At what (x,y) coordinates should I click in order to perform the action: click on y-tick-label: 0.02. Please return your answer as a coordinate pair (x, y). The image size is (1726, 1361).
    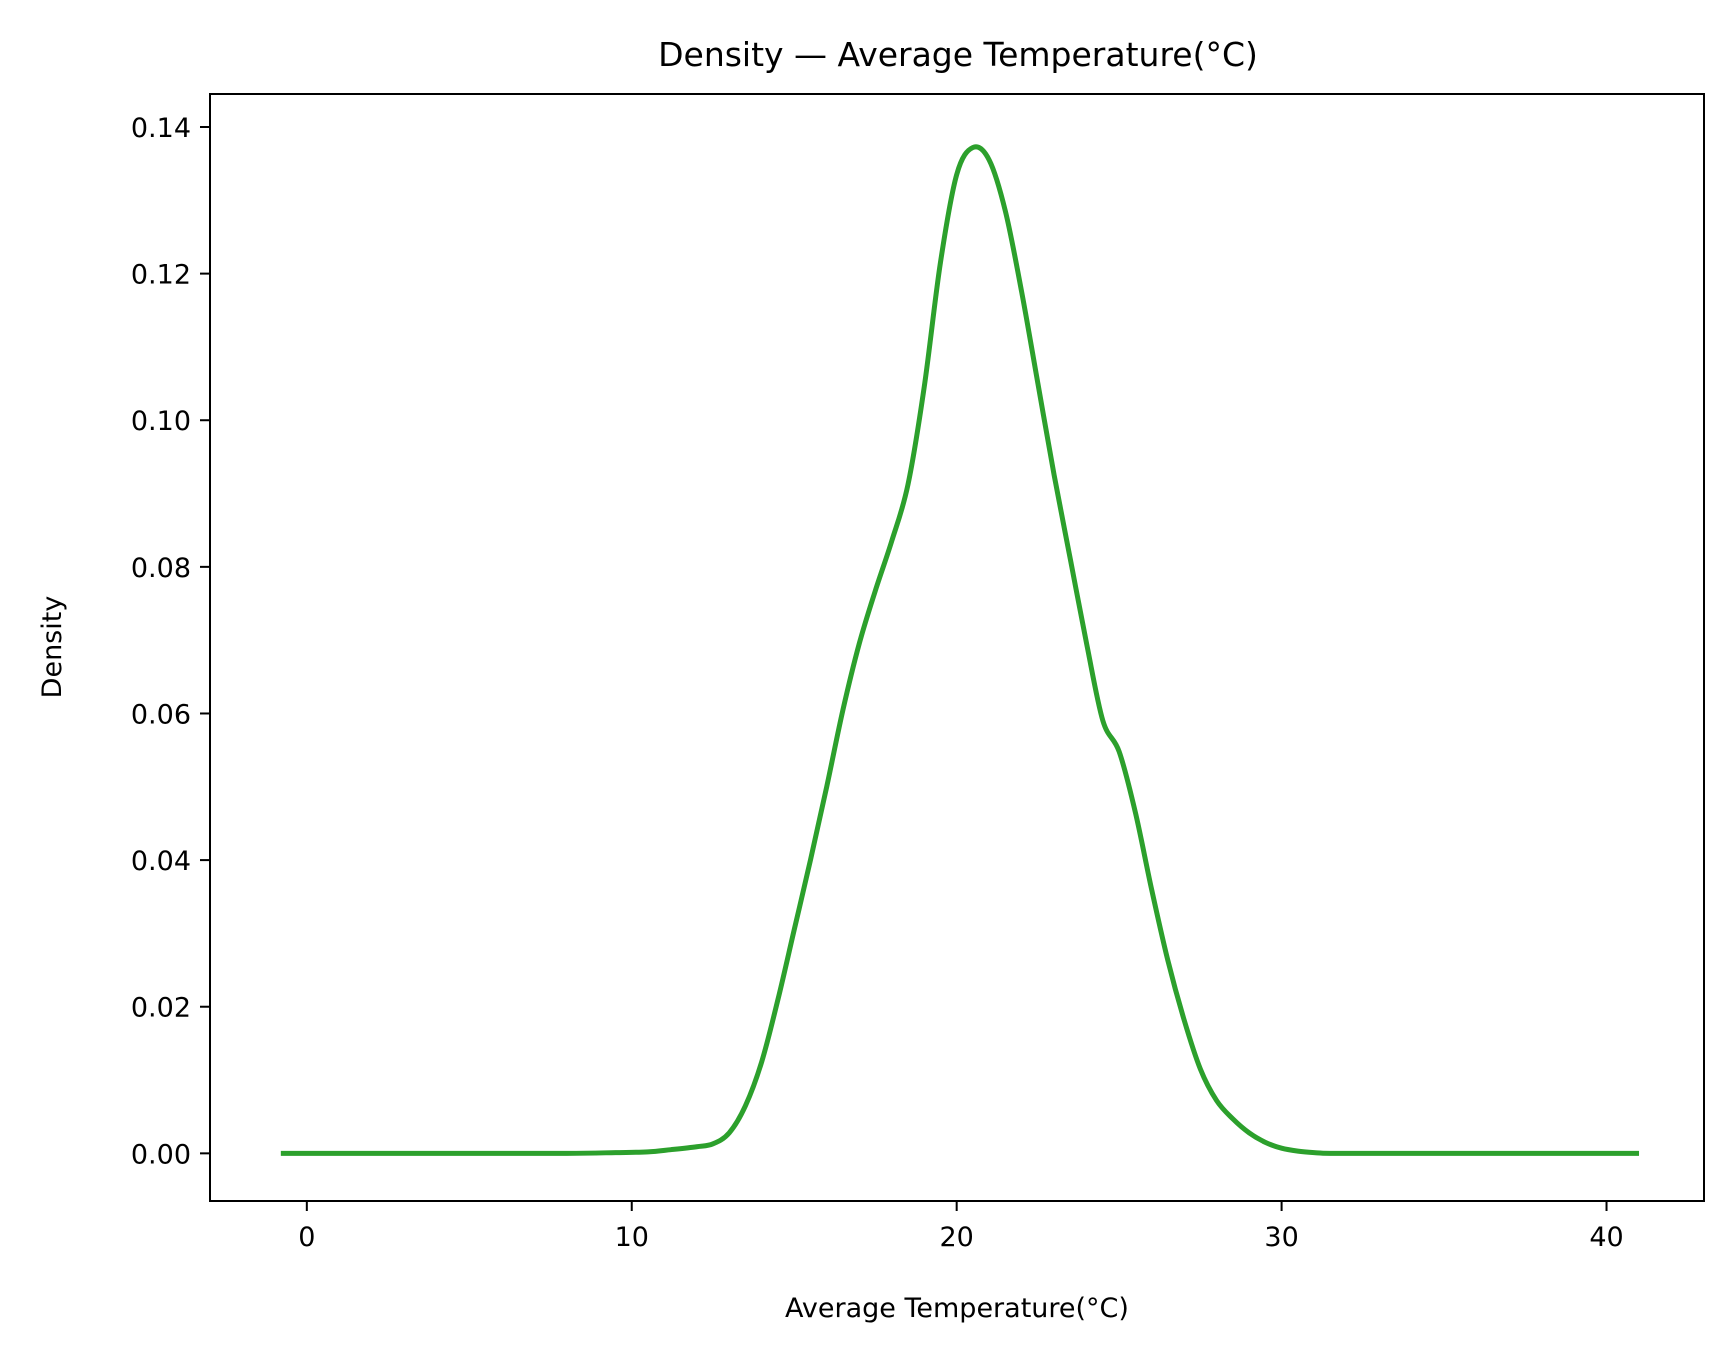
    Looking at the image, I should click on (161, 1008).